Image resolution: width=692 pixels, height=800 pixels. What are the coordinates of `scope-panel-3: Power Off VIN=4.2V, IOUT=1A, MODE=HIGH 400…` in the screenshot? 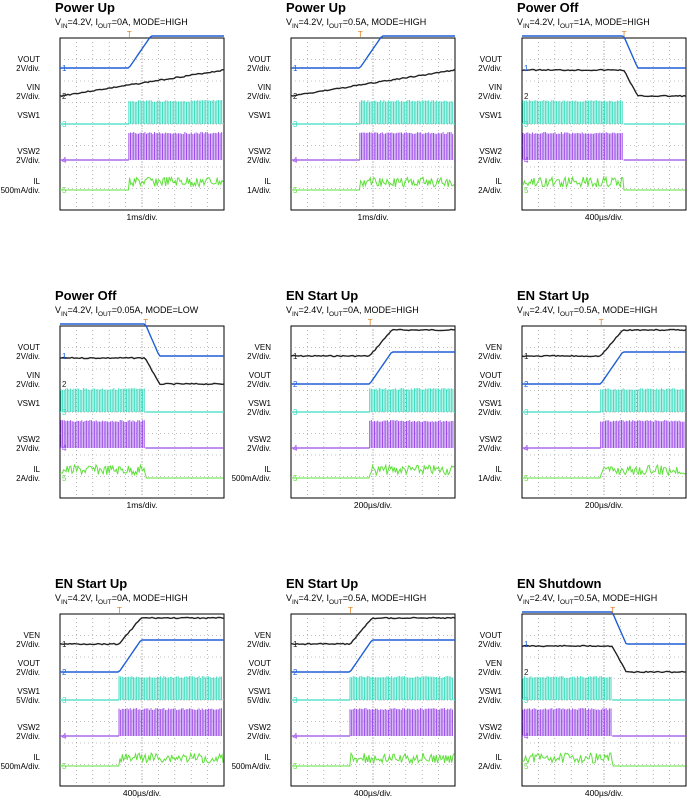 It's located at (574, 111).